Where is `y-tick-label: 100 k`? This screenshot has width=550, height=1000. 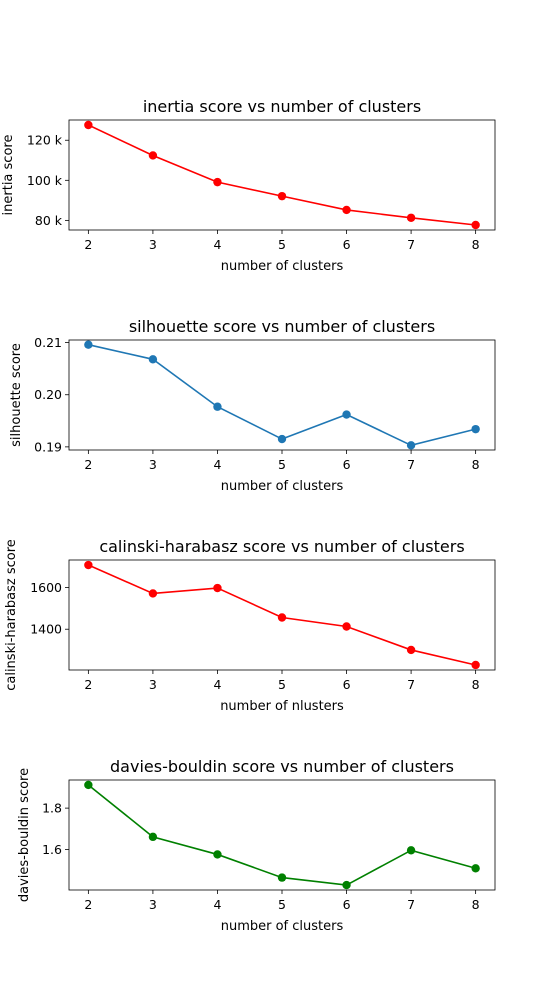
y-tick-label: 100 k is located at coordinates (45, 180).